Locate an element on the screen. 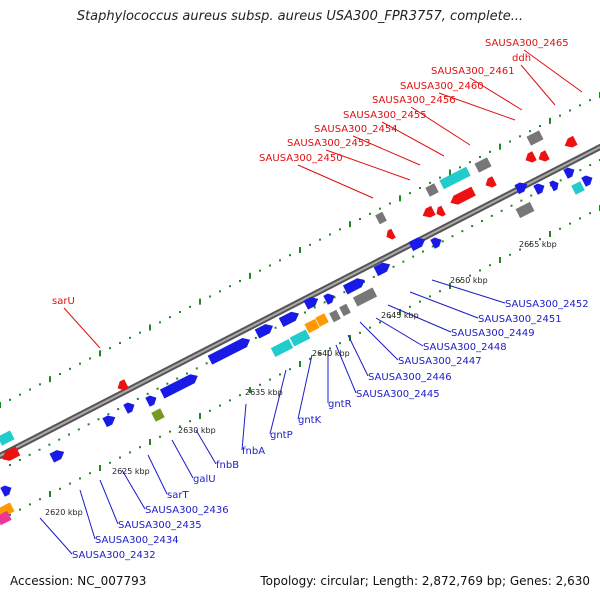  gene-magenta-shape is located at coordinates (6, 518).